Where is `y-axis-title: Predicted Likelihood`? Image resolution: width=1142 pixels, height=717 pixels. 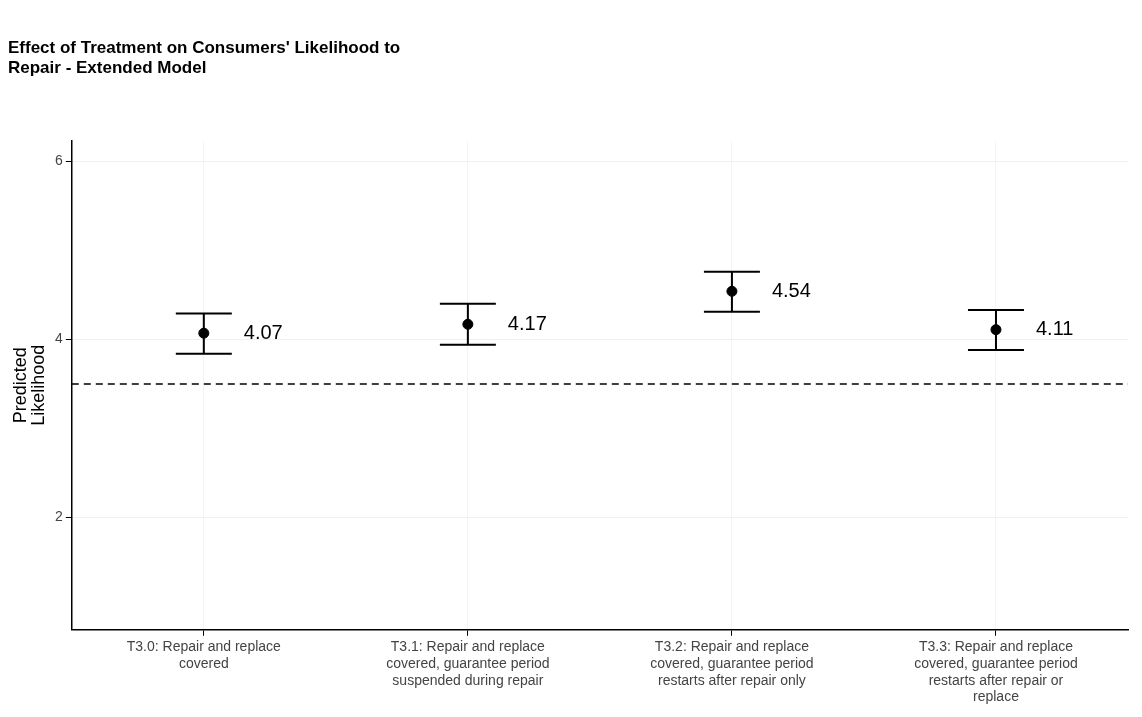 y-axis-title: Predicted Likelihood is located at coordinates (28, 385).